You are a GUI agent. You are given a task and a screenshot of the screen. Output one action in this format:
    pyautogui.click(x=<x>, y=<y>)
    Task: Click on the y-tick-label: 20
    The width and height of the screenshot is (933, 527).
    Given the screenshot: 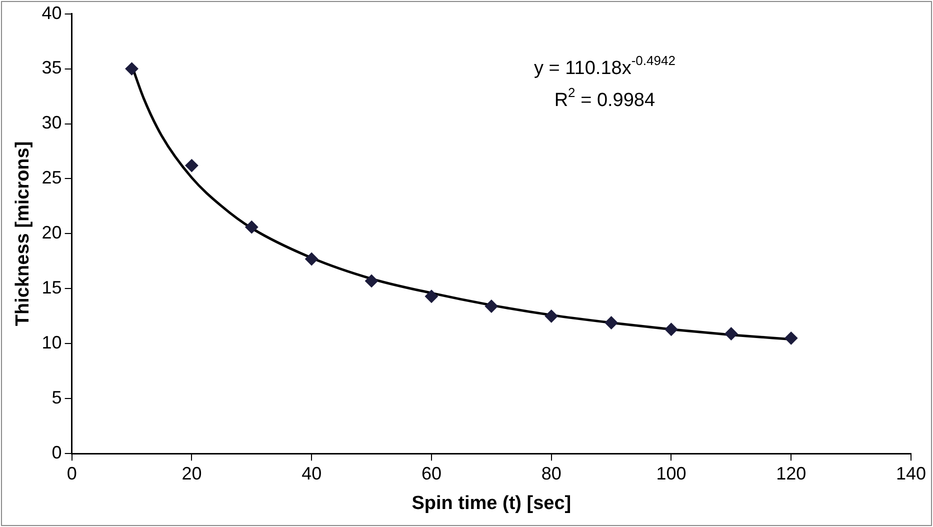 What is the action you would take?
    pyautogui.click(x=52, y=232)
    